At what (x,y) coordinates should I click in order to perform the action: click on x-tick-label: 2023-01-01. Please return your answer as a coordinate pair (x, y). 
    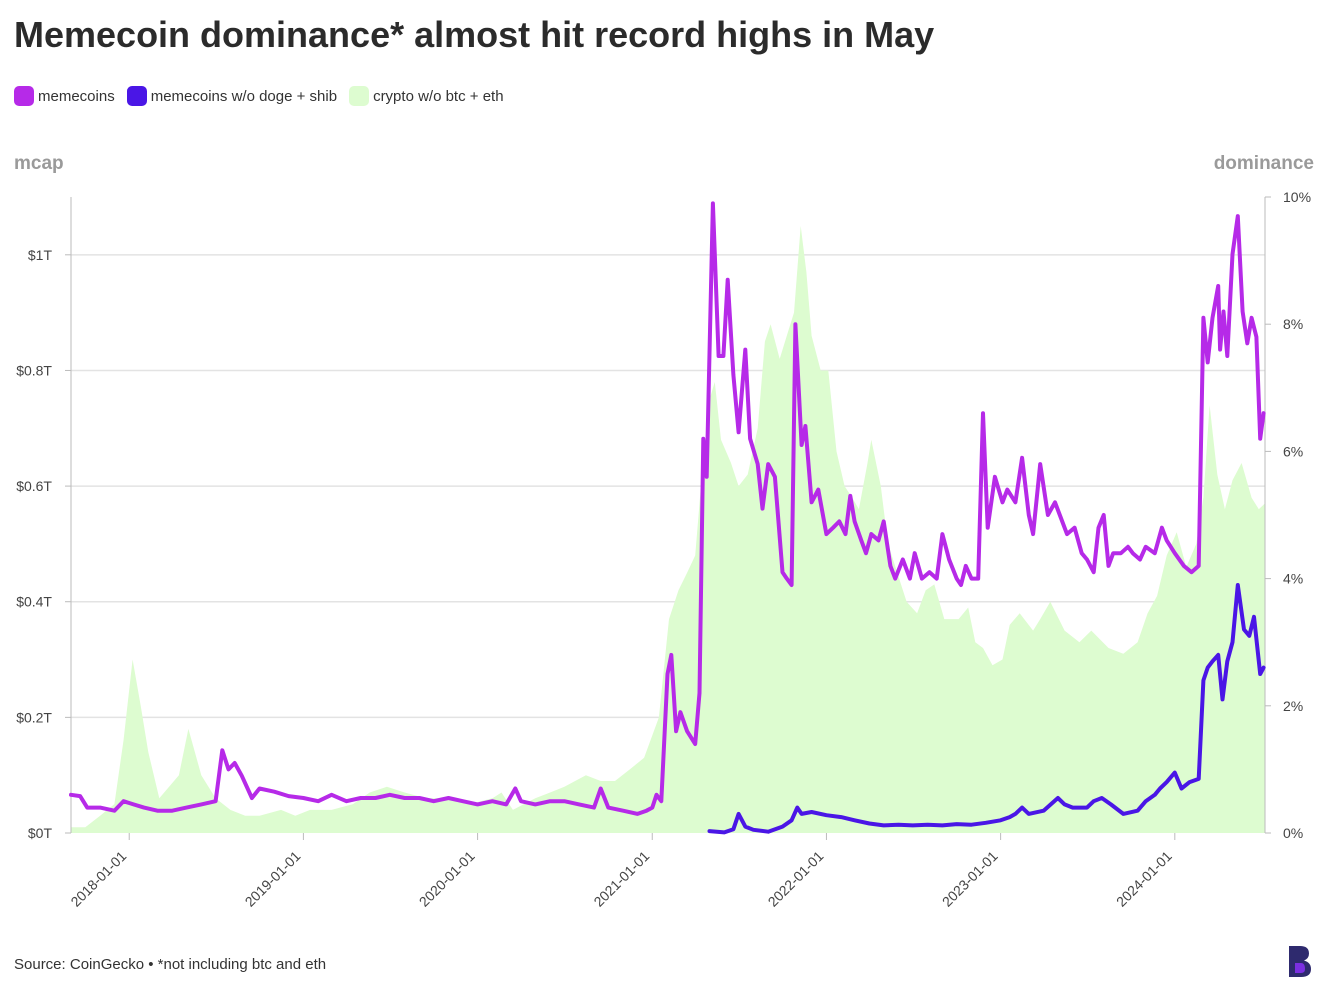
    Looking at the image, I should click on (970, 879).